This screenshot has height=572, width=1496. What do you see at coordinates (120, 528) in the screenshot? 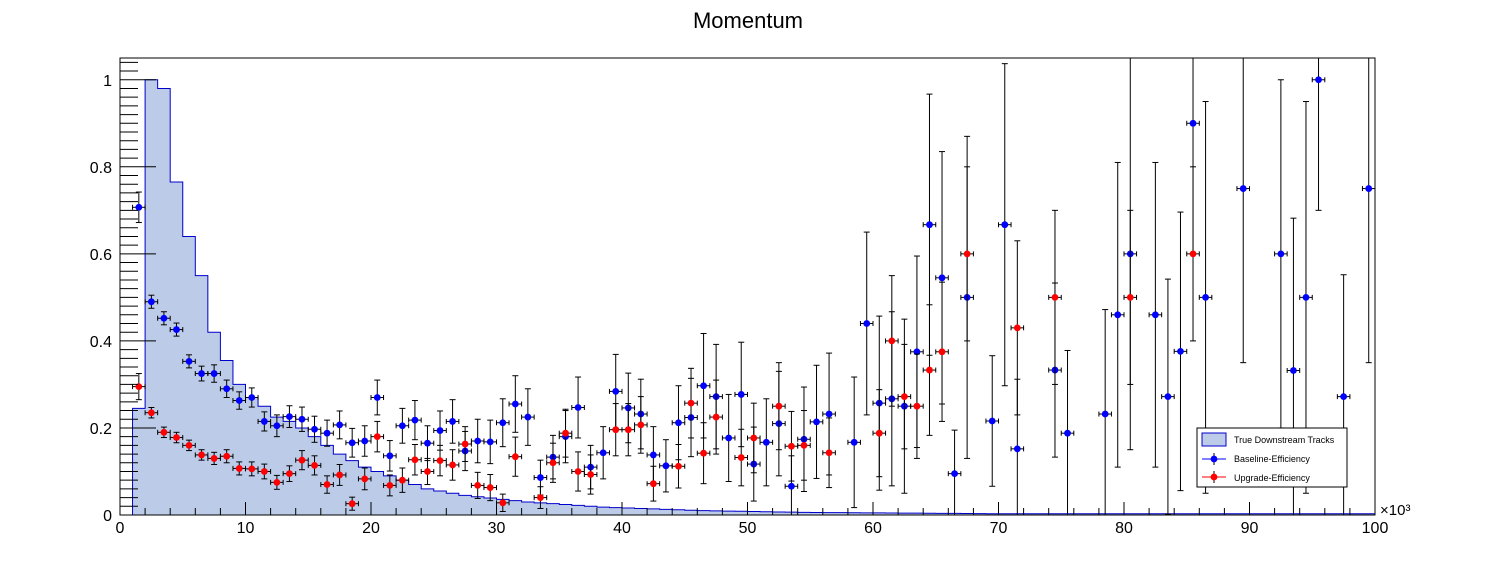
I see `x-tick-label: 0` at bounding box center [120, 528].